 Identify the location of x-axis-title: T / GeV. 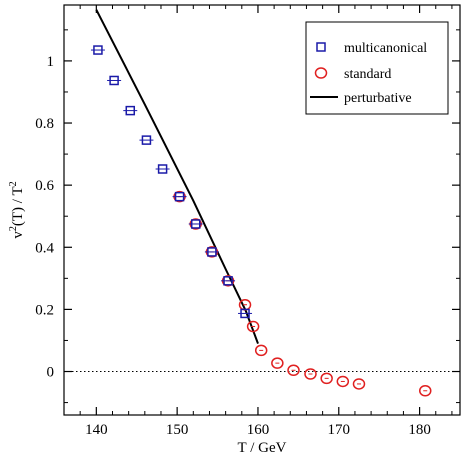
(262, 448).